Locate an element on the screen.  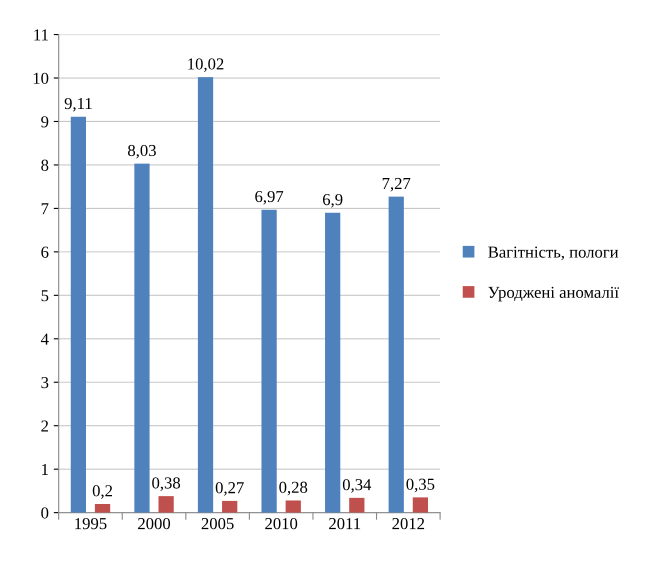
data-label: 0,27 is located at coordinates (230, 489).